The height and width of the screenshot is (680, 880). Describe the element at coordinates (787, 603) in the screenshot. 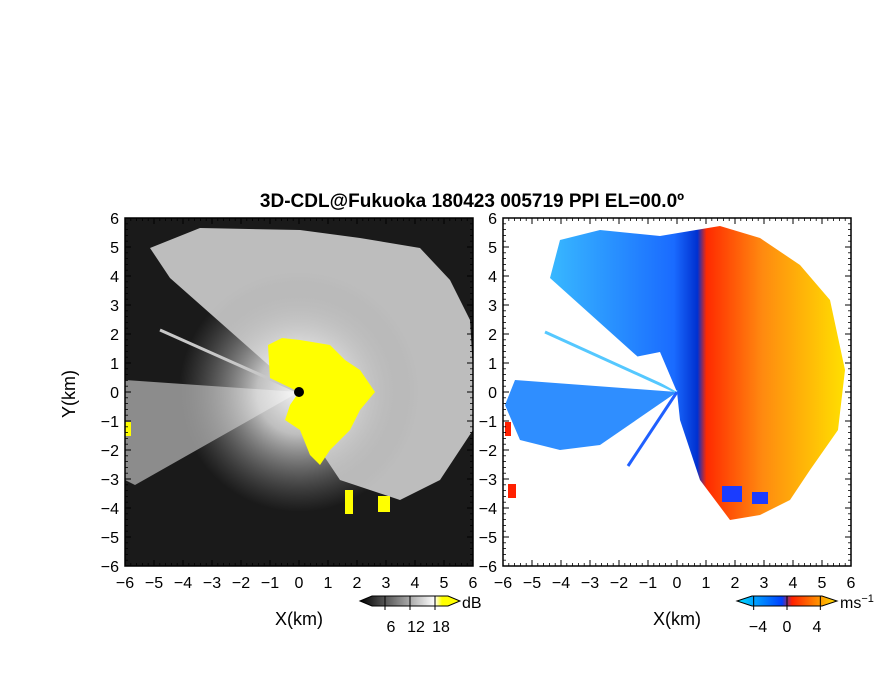

I see `velocity-colorbar-ticks` at that location.